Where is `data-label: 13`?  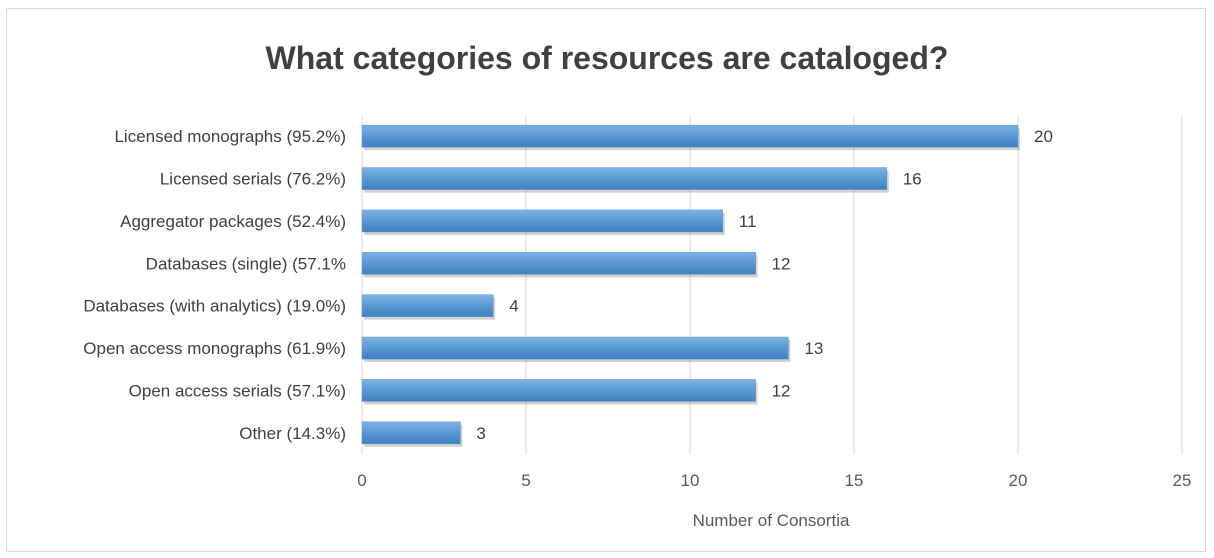
data-label: 13 is located at coordinates (813, 348).